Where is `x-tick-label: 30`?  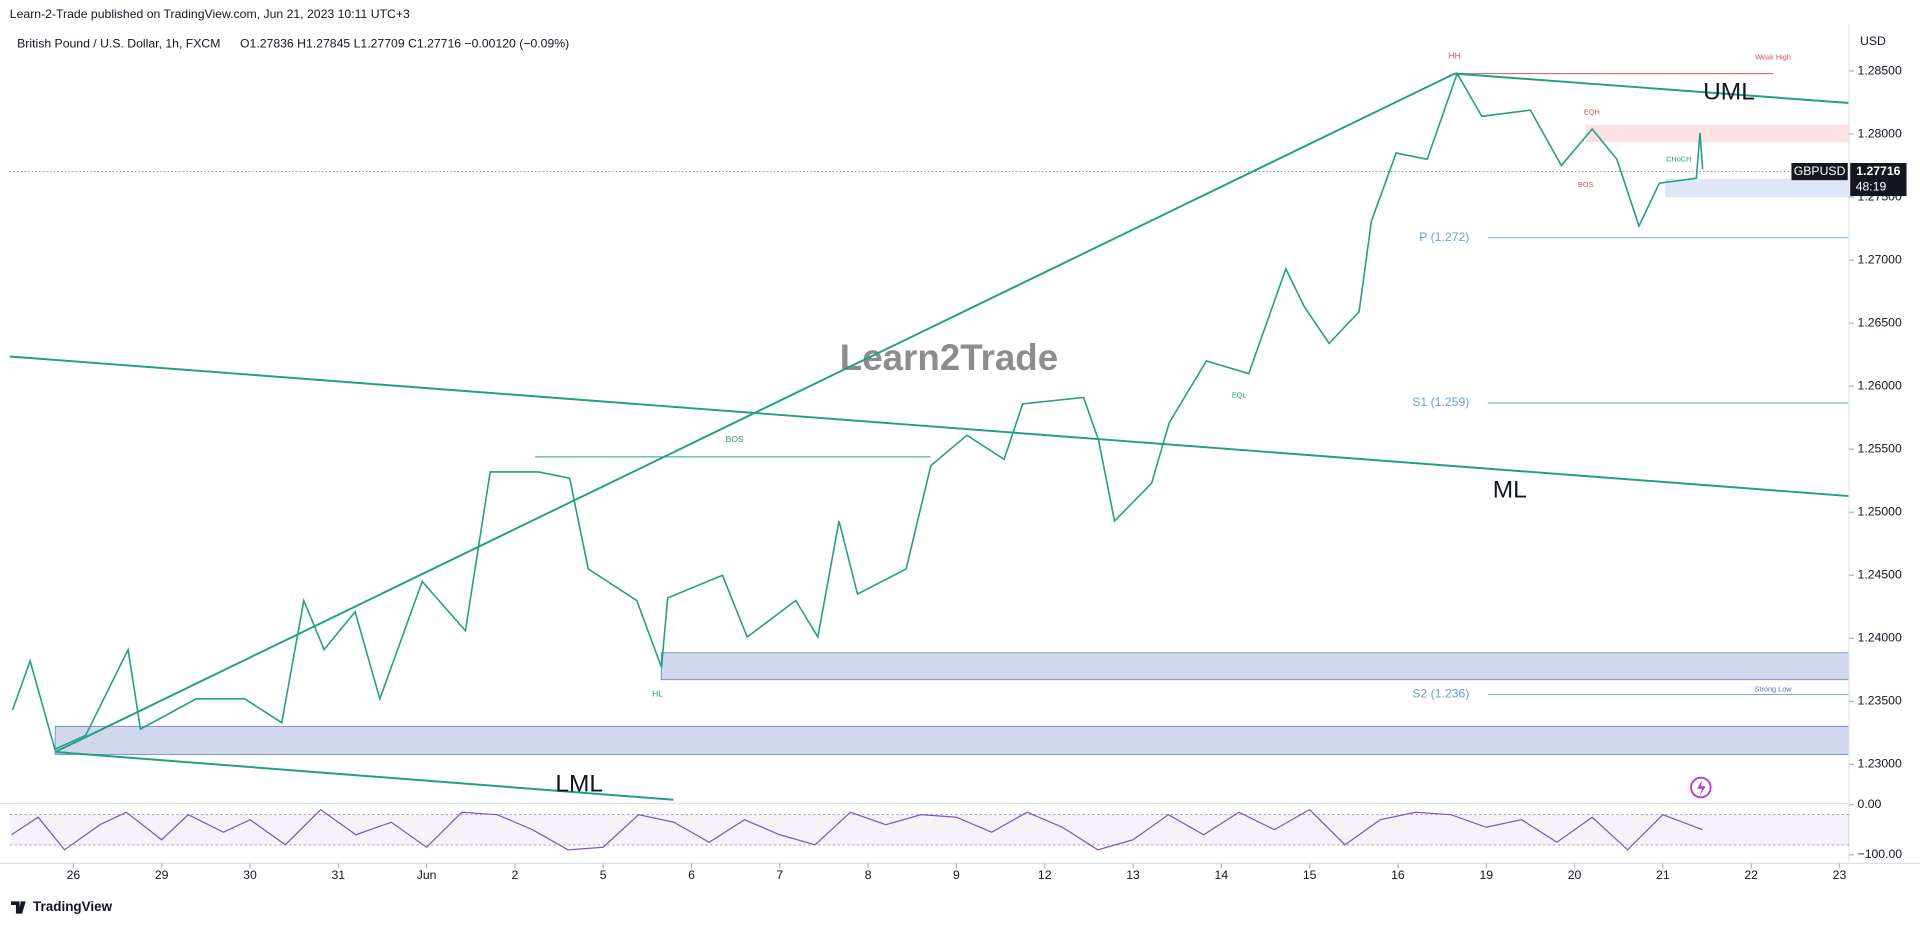 x-tick-label: 30 is located at coordinates (250, 875).